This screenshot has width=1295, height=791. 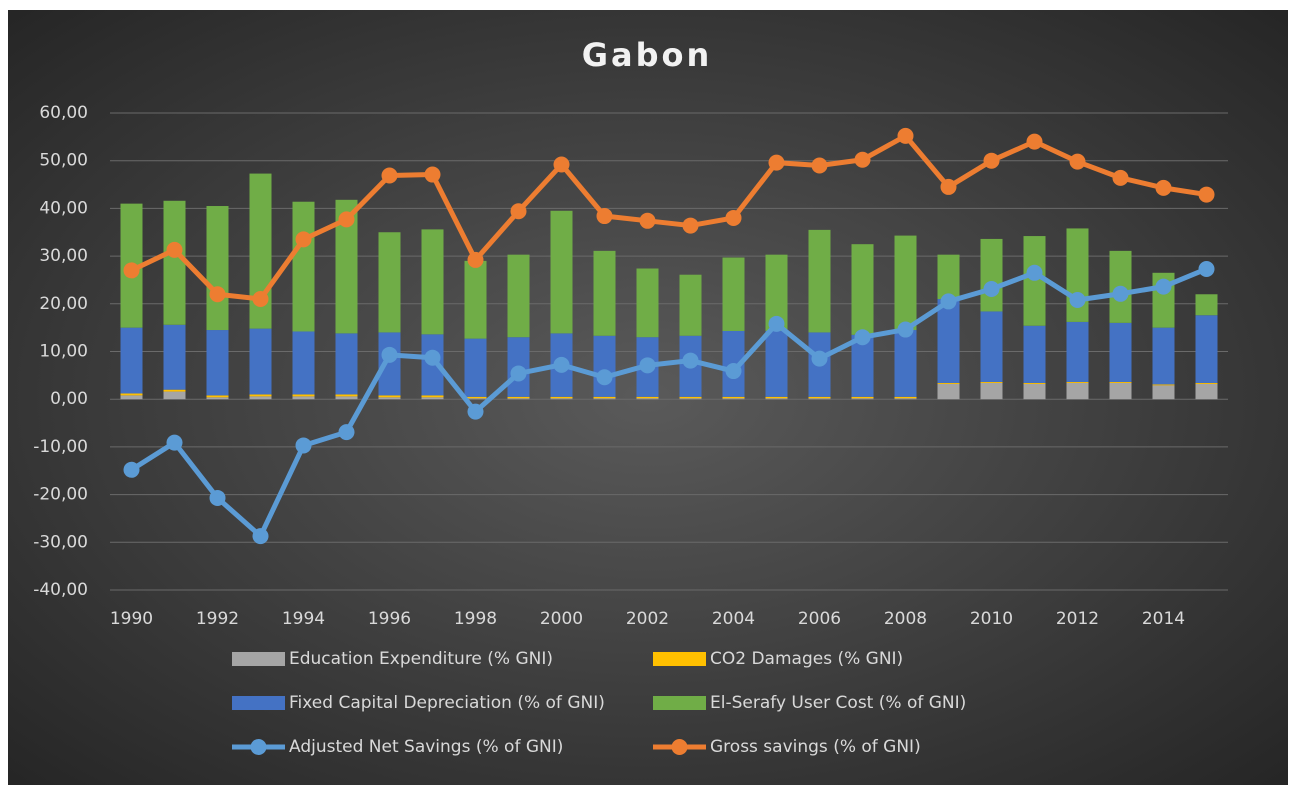 What do you see at coordinates (806, 659) in the screenshot?
I see `legend-label: CO2 Damages (% GNI)` at bounding box center [806, 659].